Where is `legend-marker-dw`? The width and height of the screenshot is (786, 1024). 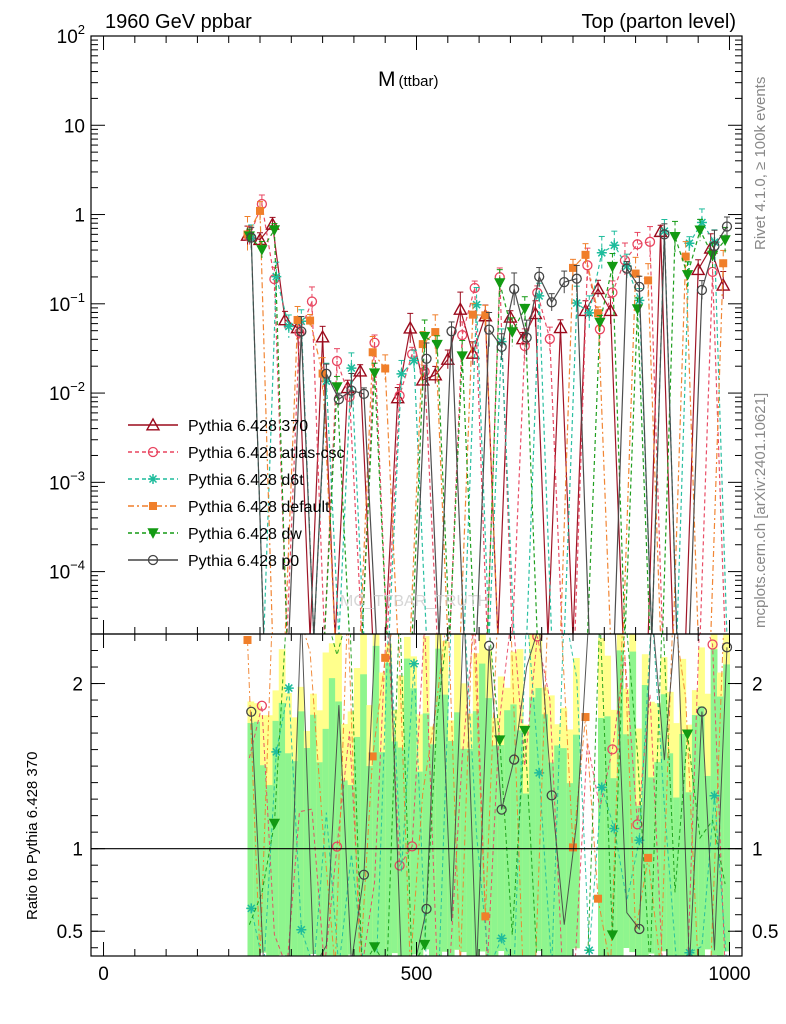
legend-marker-dw is located at coordinates (153, 533).